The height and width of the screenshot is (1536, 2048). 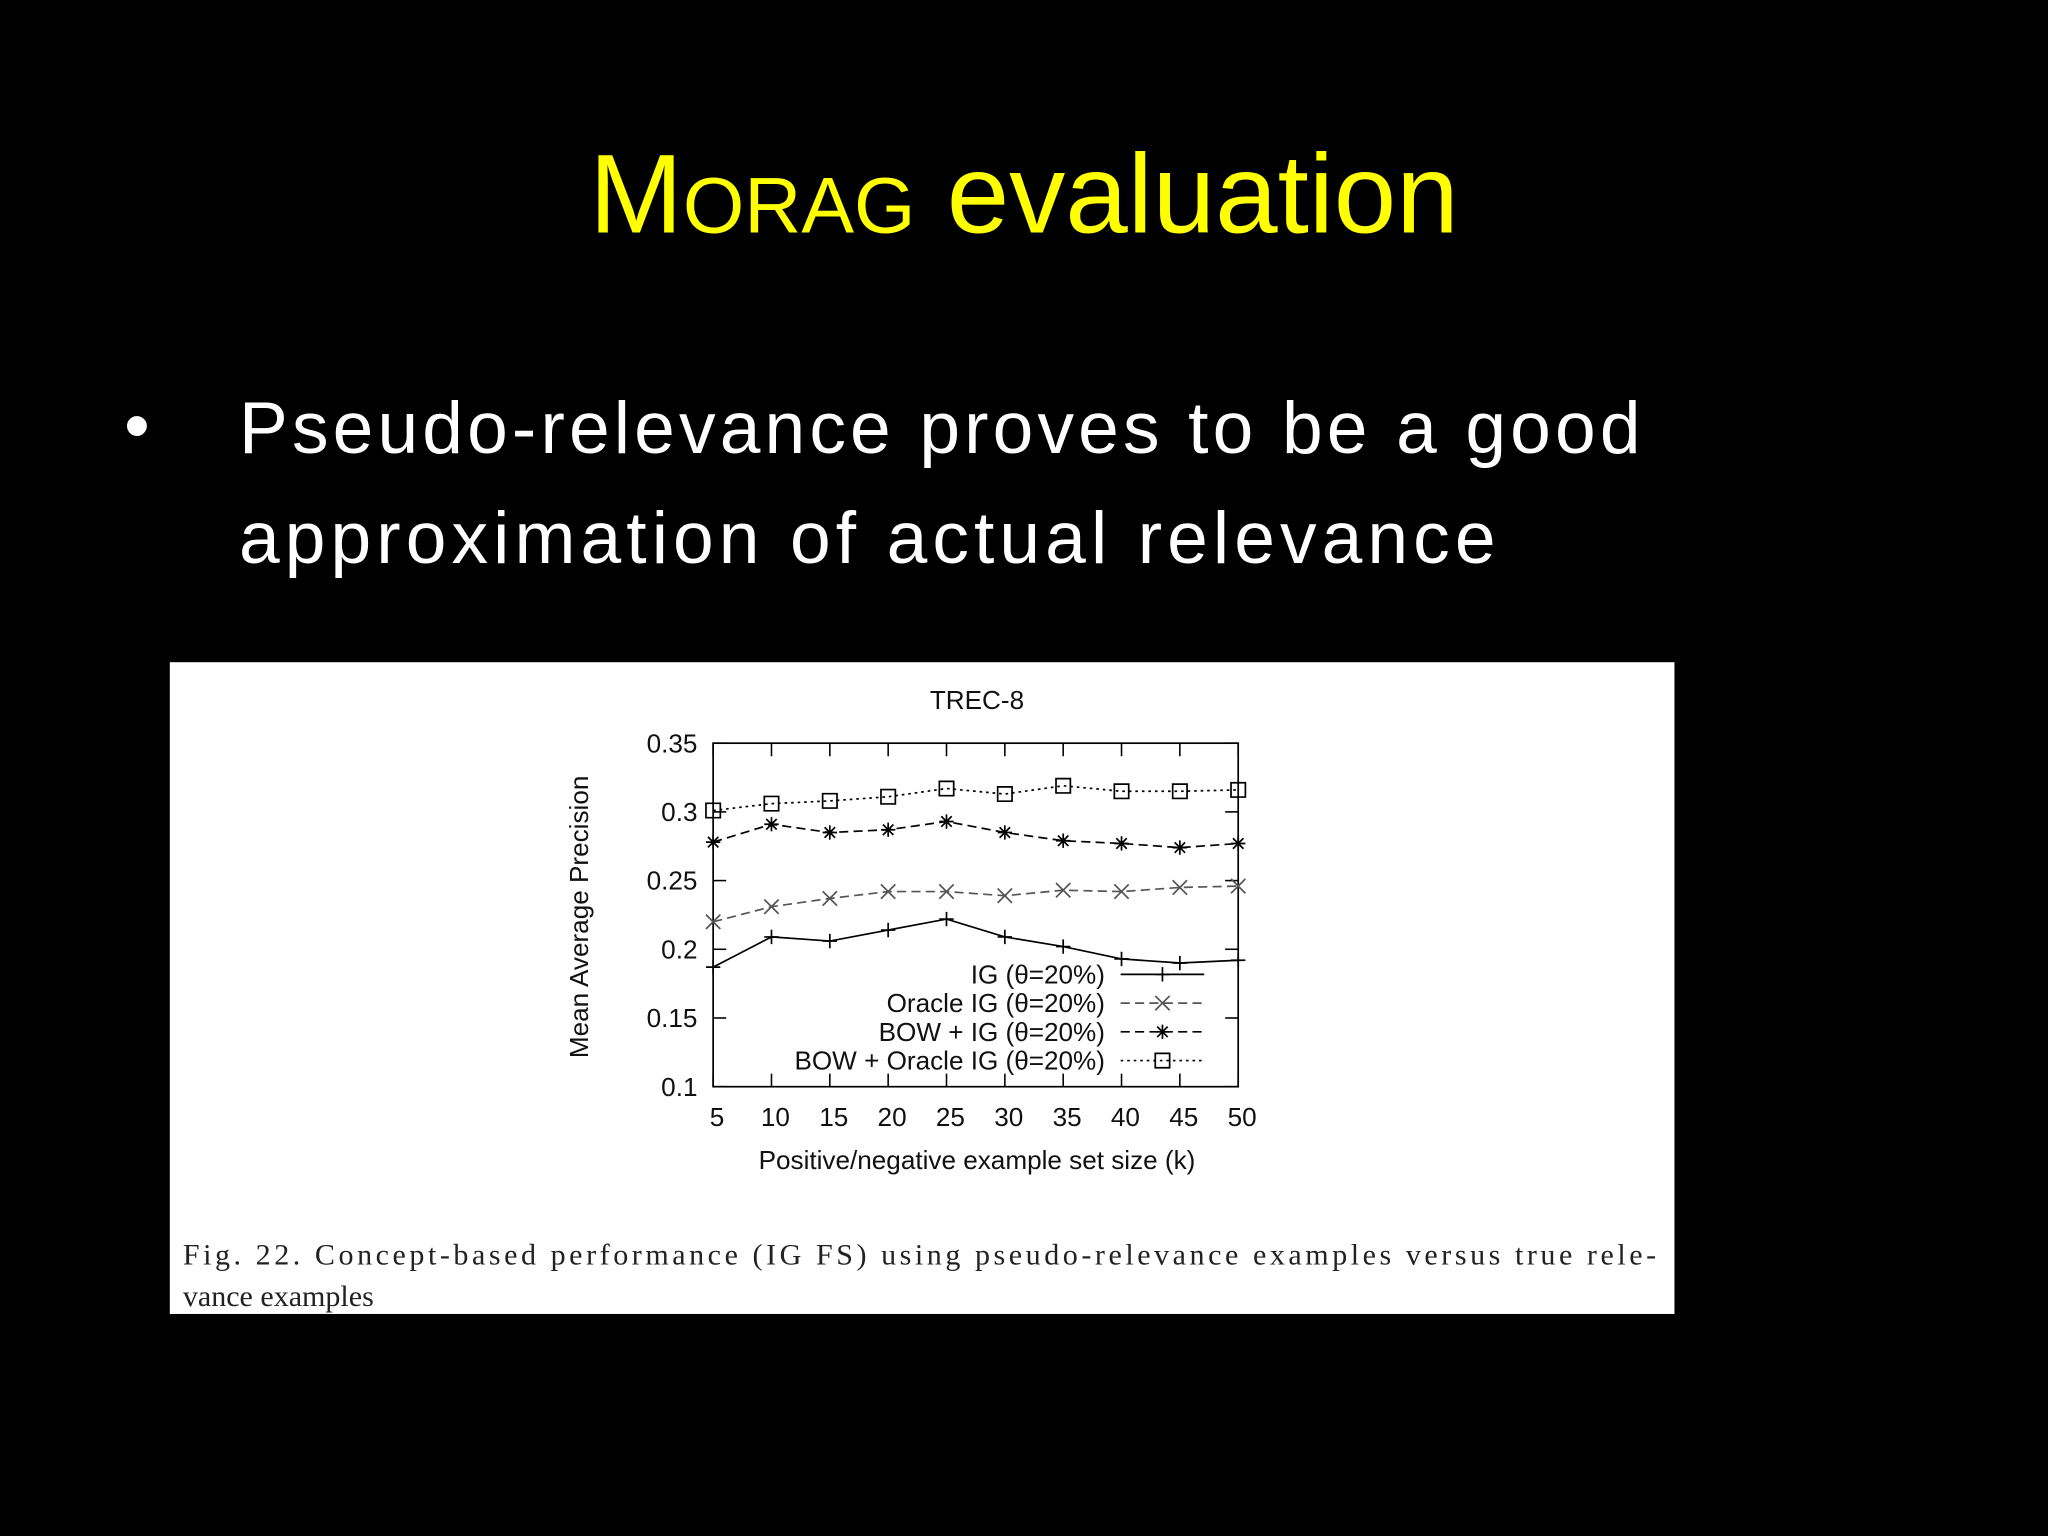 I want to click on slide-title: Morag evaluation, so click(x=1023, y=193).